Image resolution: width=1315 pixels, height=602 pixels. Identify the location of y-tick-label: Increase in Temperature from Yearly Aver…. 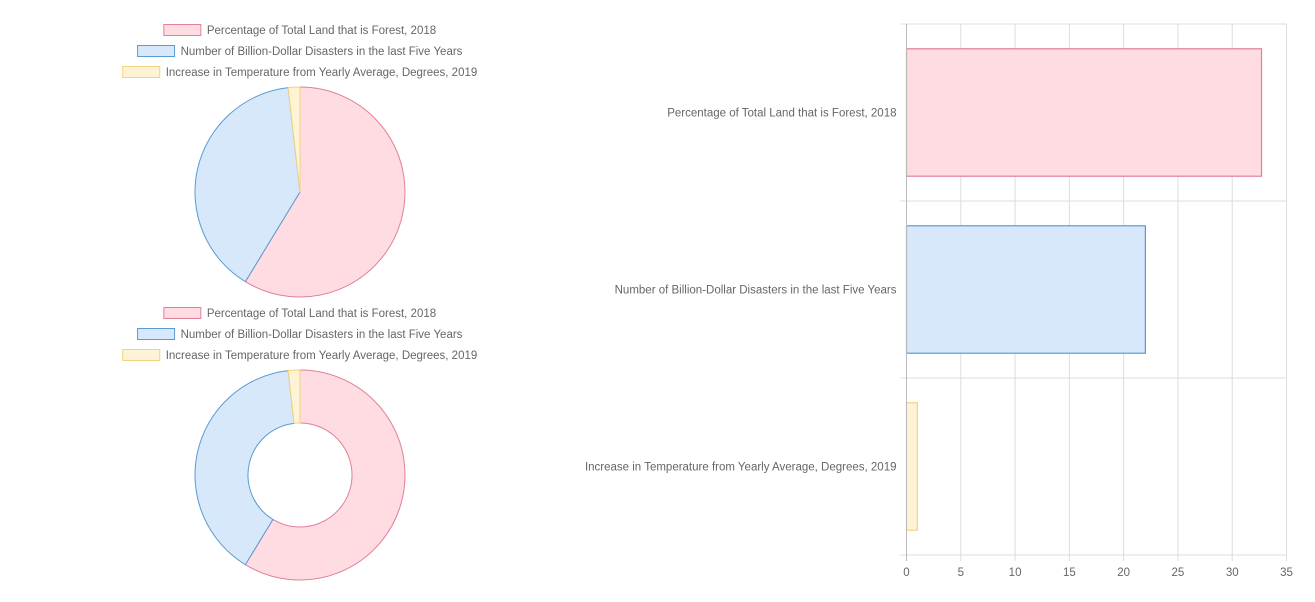
(741, 468).